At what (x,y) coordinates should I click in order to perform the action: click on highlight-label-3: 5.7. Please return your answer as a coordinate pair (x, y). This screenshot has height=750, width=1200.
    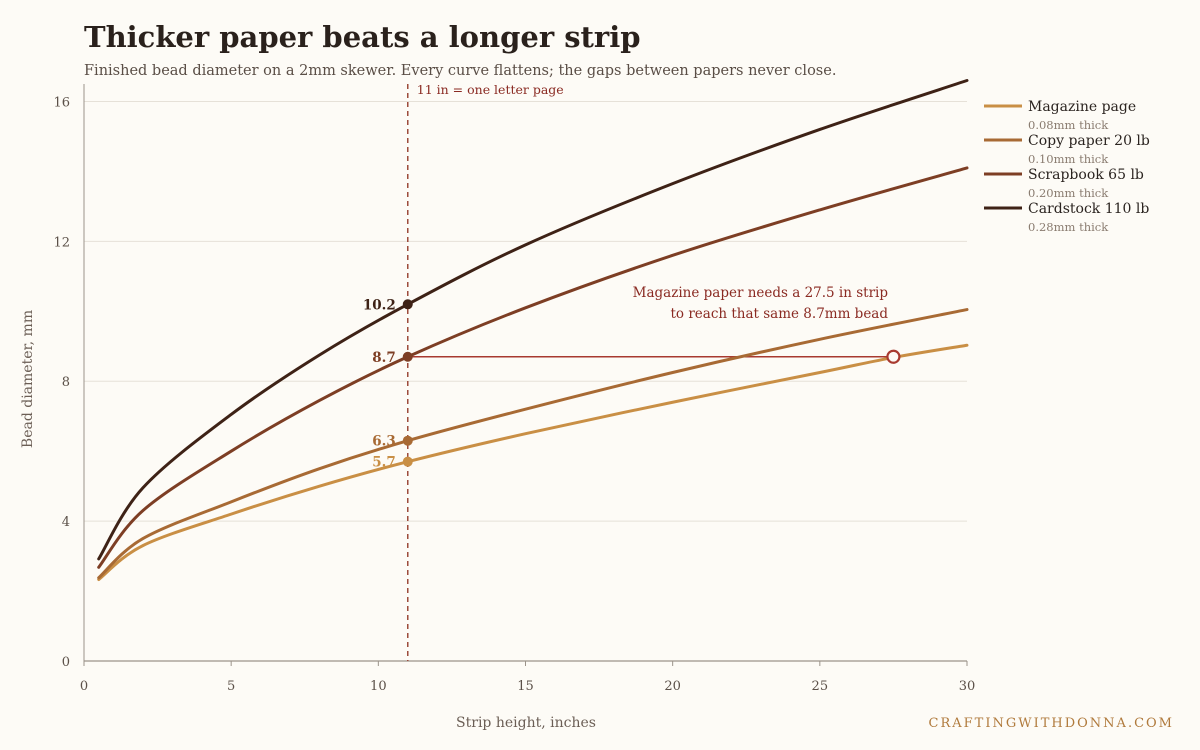
    Looking at the image, I should click on (384, 463).